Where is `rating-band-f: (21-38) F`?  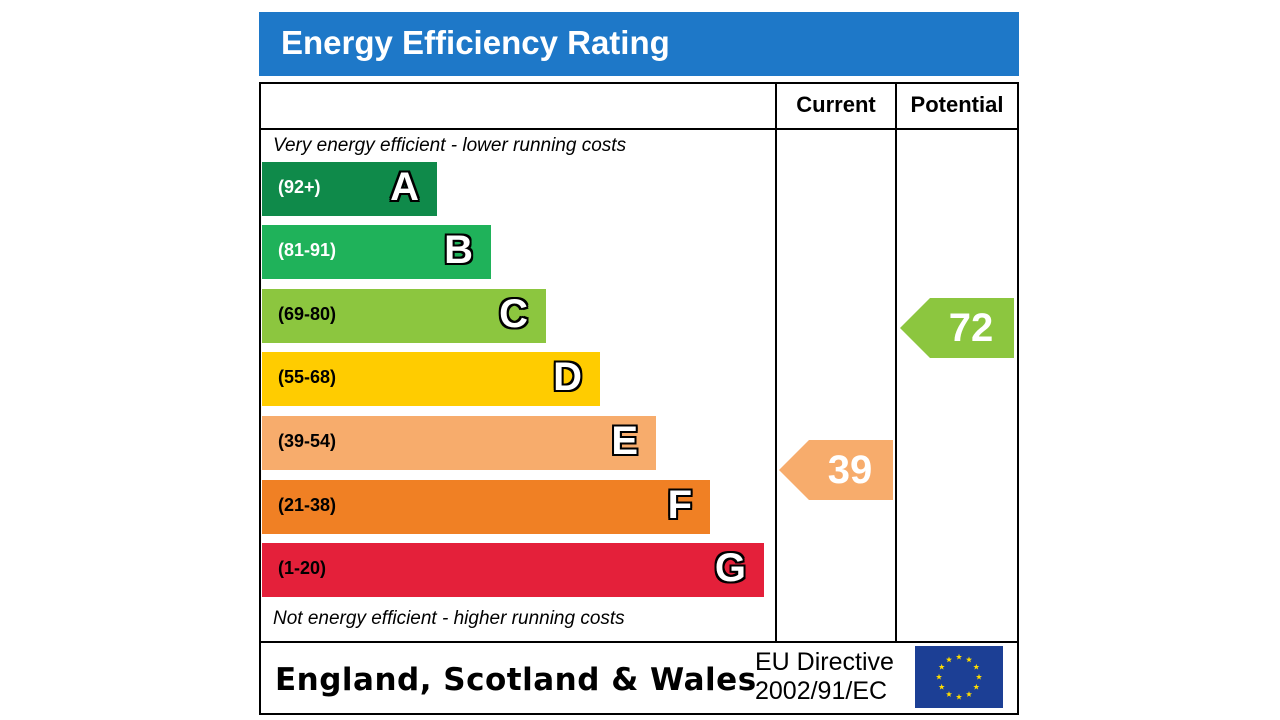
rating-band-f: (21-38) F is located at coordinates (486, 507).